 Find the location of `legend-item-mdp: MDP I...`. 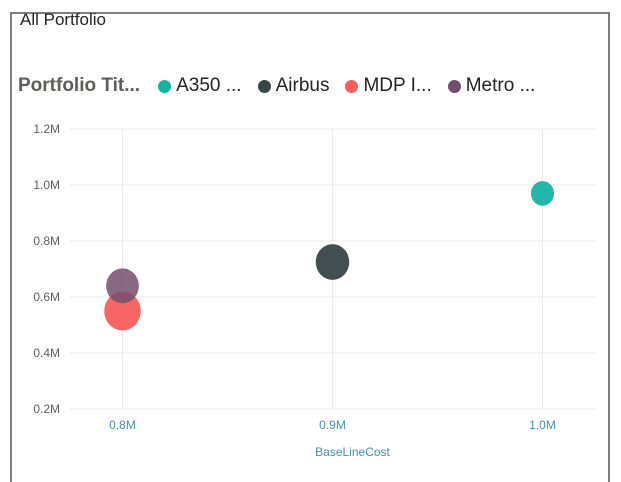

legend-item-mdp: MDP I... is located at coordinates (388, 86).